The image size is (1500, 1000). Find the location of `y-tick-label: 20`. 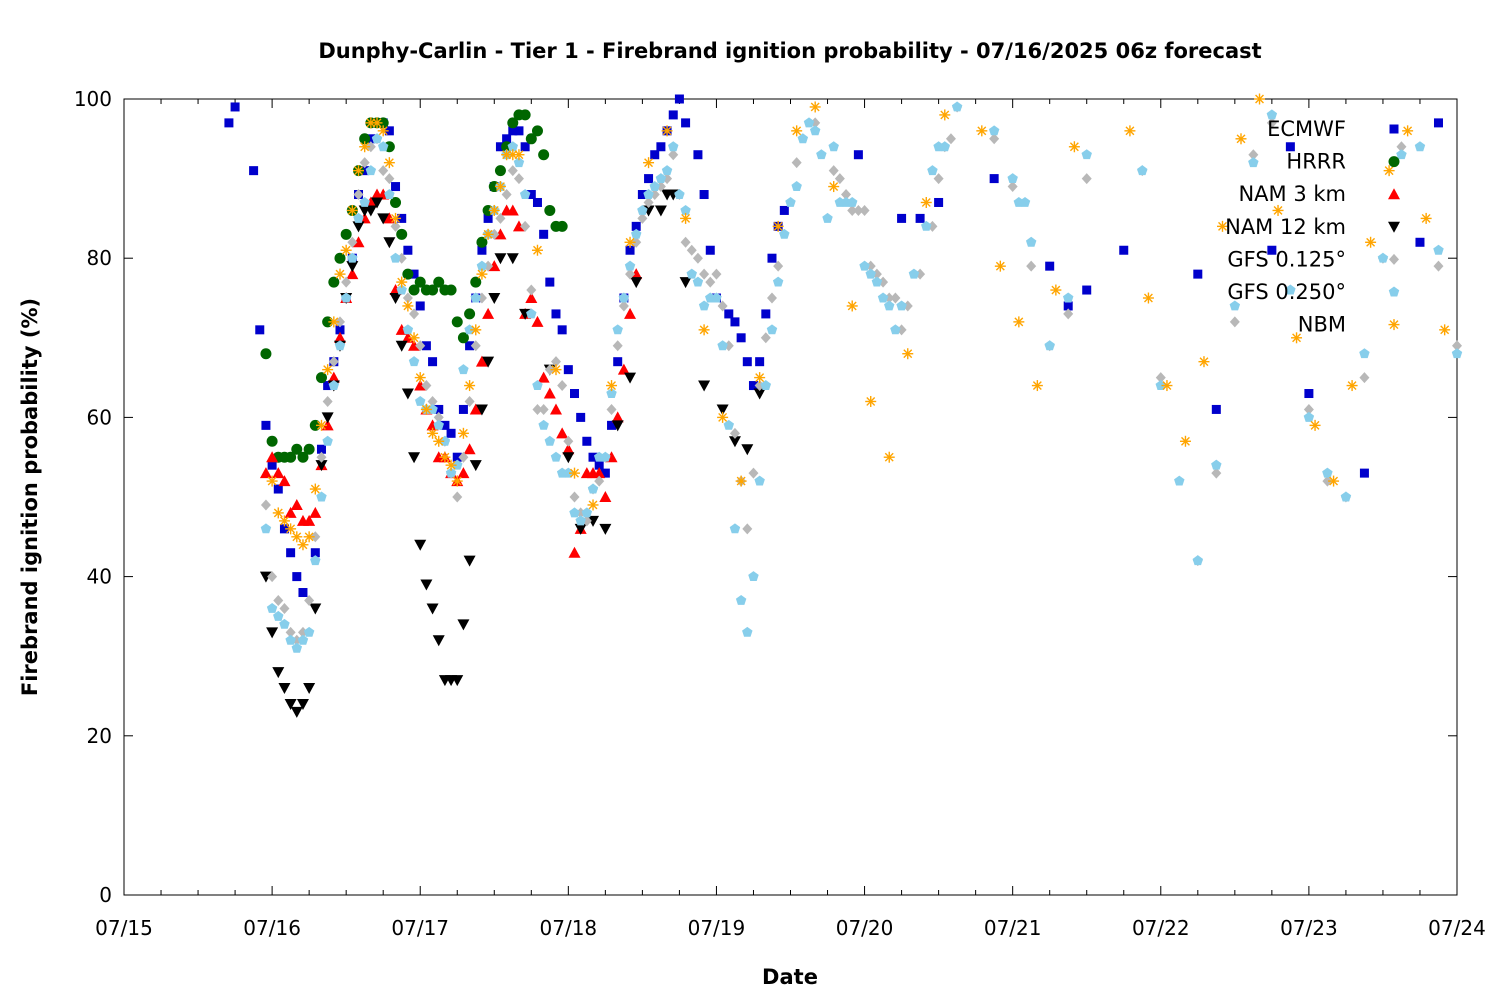

y-tick-label: 20 is located at coordinates (99, 736).